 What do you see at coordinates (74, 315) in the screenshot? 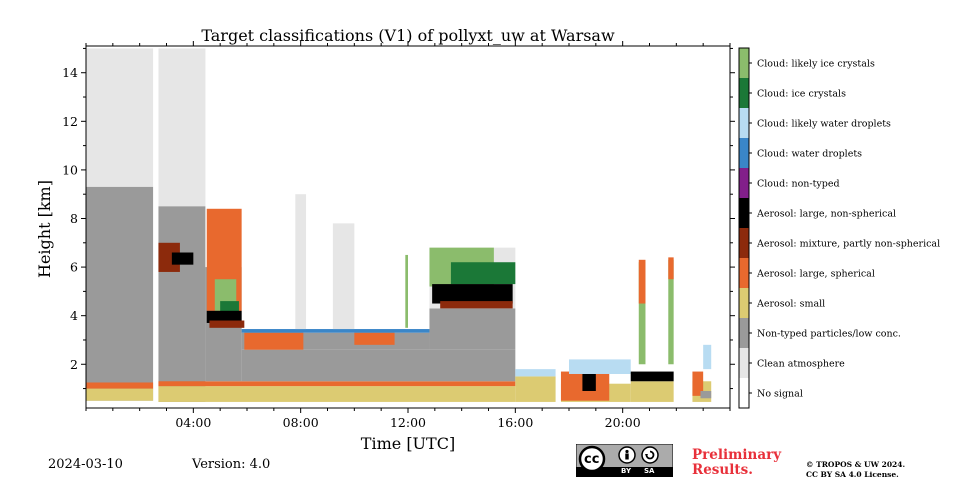
I see `y-tick-label: 4` at bounding box center [74, 315].